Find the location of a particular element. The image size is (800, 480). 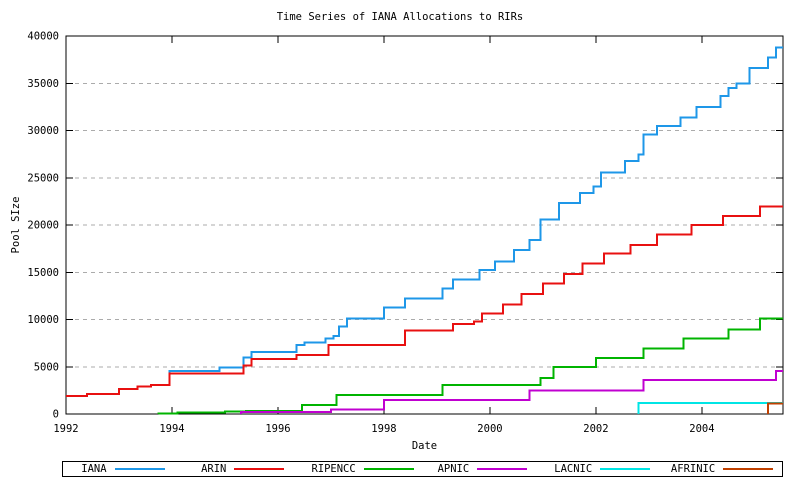

legend-label-ripencc: RIPENCC is located at coordinates (333, 469).